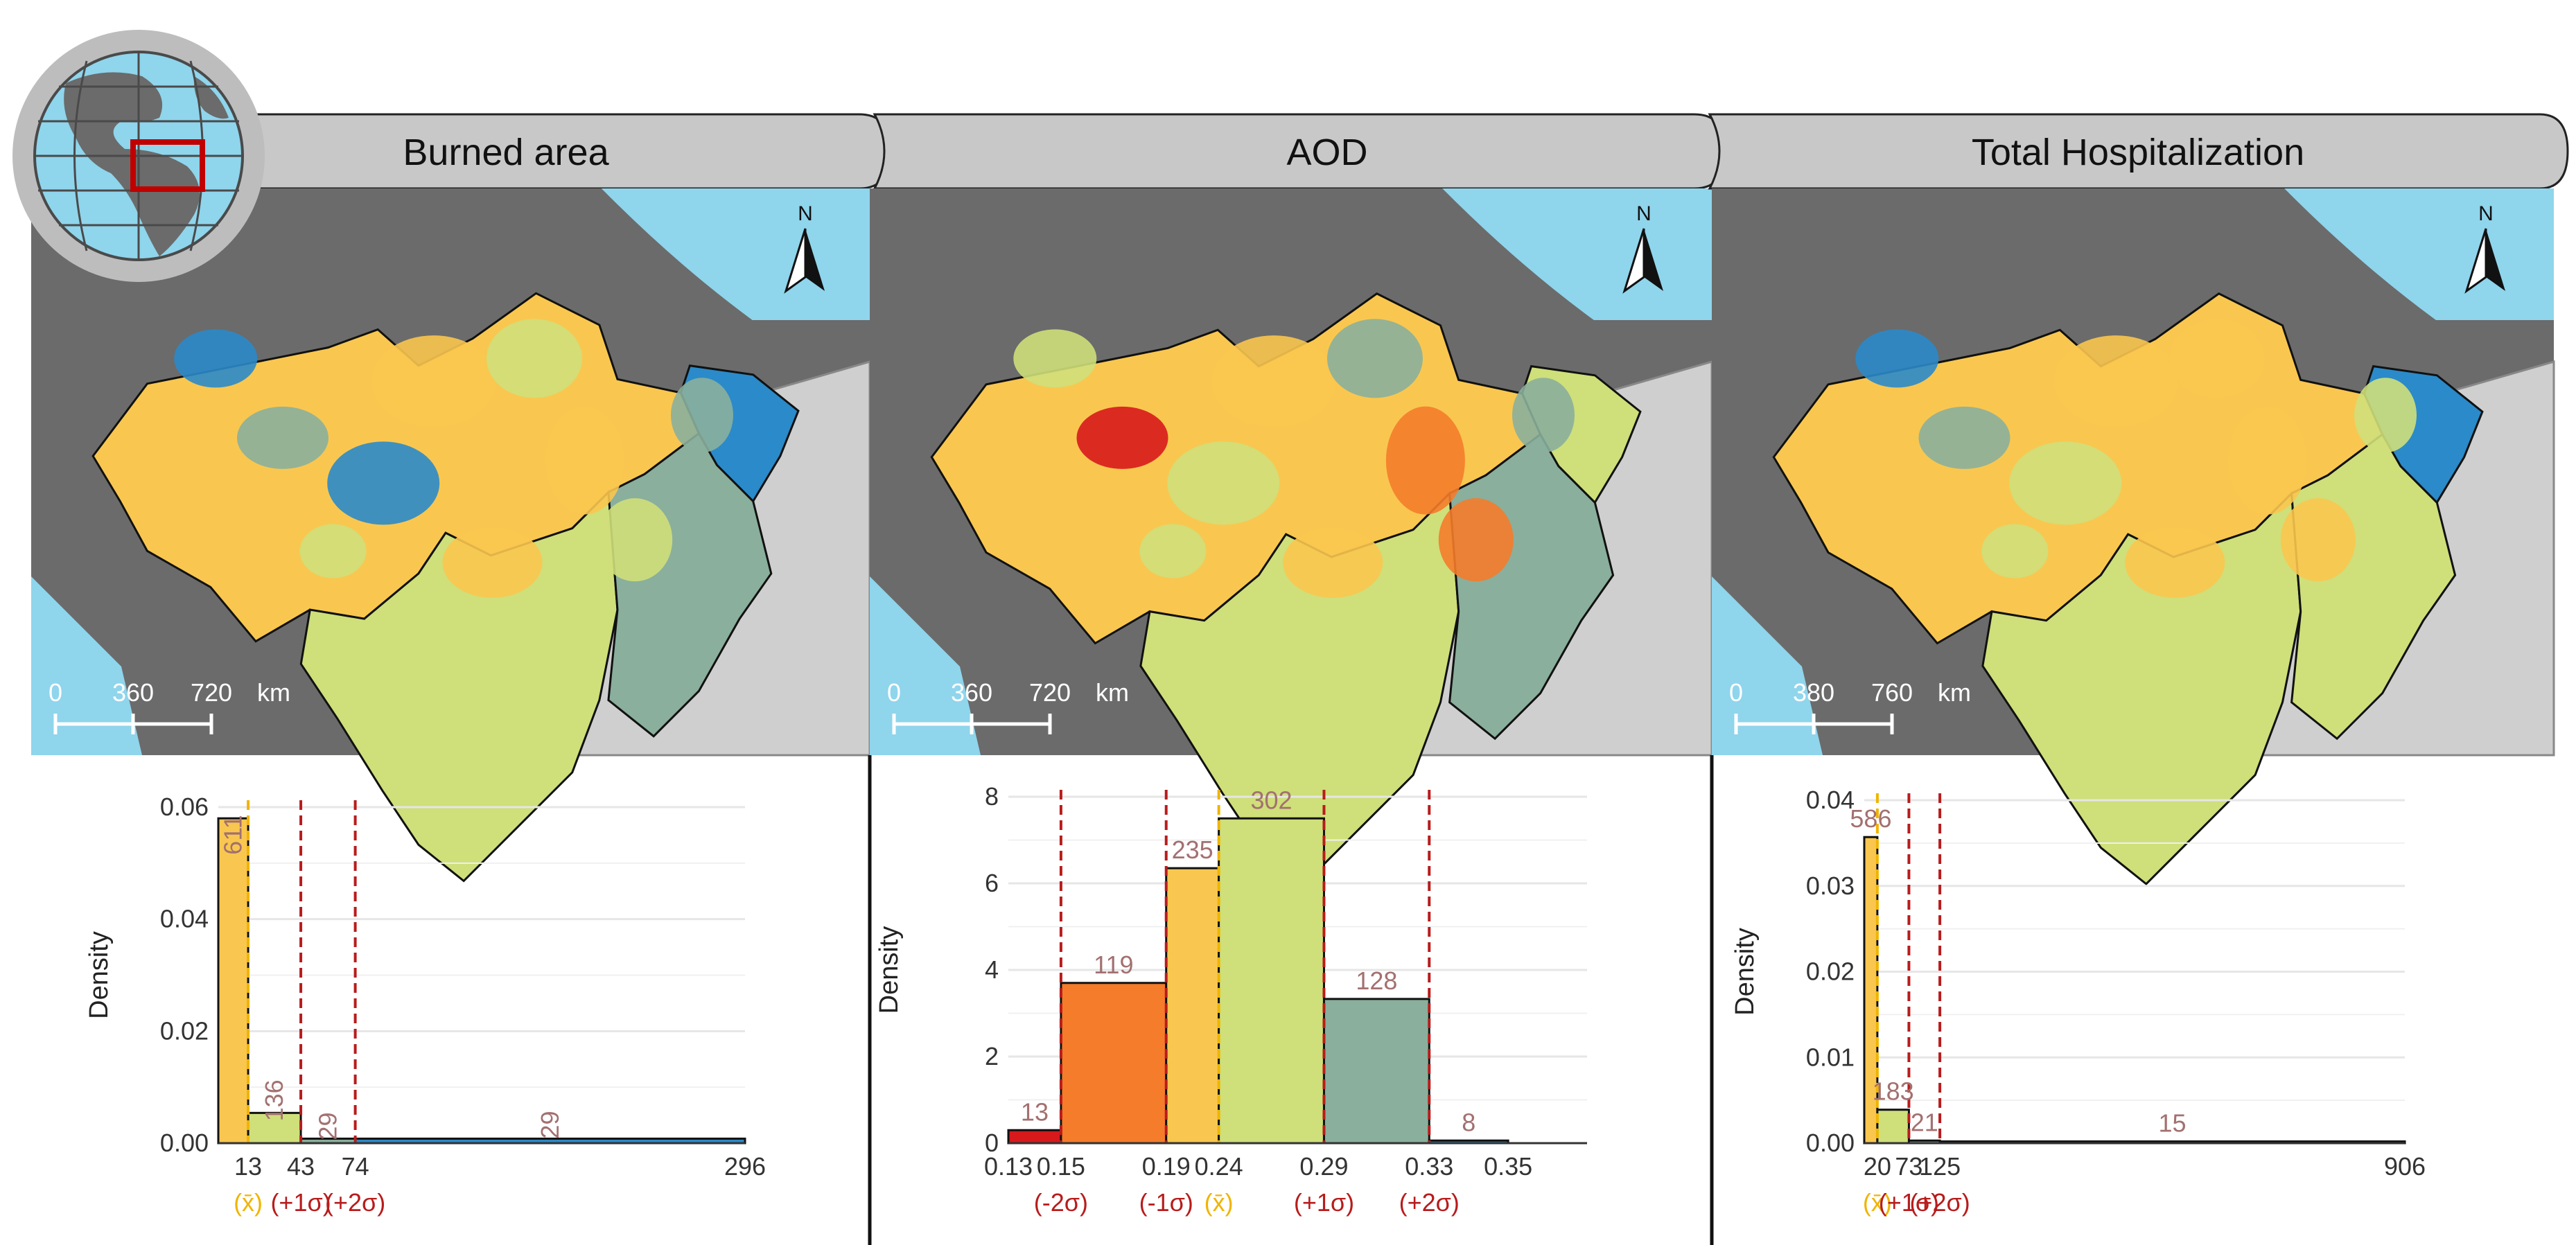 Image resolution: width=2576 pixels, height=1245 pixels. Describe the element at coordinates (1323, 1166) in the screenshot. I see `x-tick-label: 0.29` at that location.